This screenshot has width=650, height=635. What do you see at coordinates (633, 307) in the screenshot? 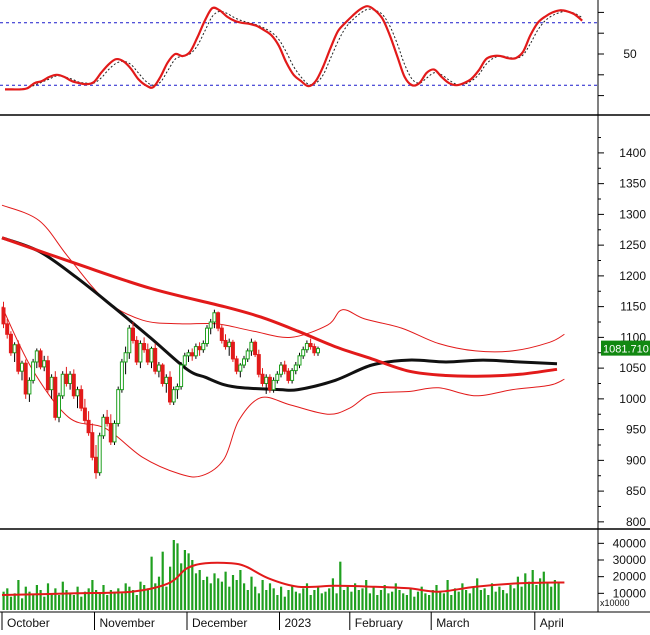
I see `price-tick-label: 1150` at bounding box center [633, 307].